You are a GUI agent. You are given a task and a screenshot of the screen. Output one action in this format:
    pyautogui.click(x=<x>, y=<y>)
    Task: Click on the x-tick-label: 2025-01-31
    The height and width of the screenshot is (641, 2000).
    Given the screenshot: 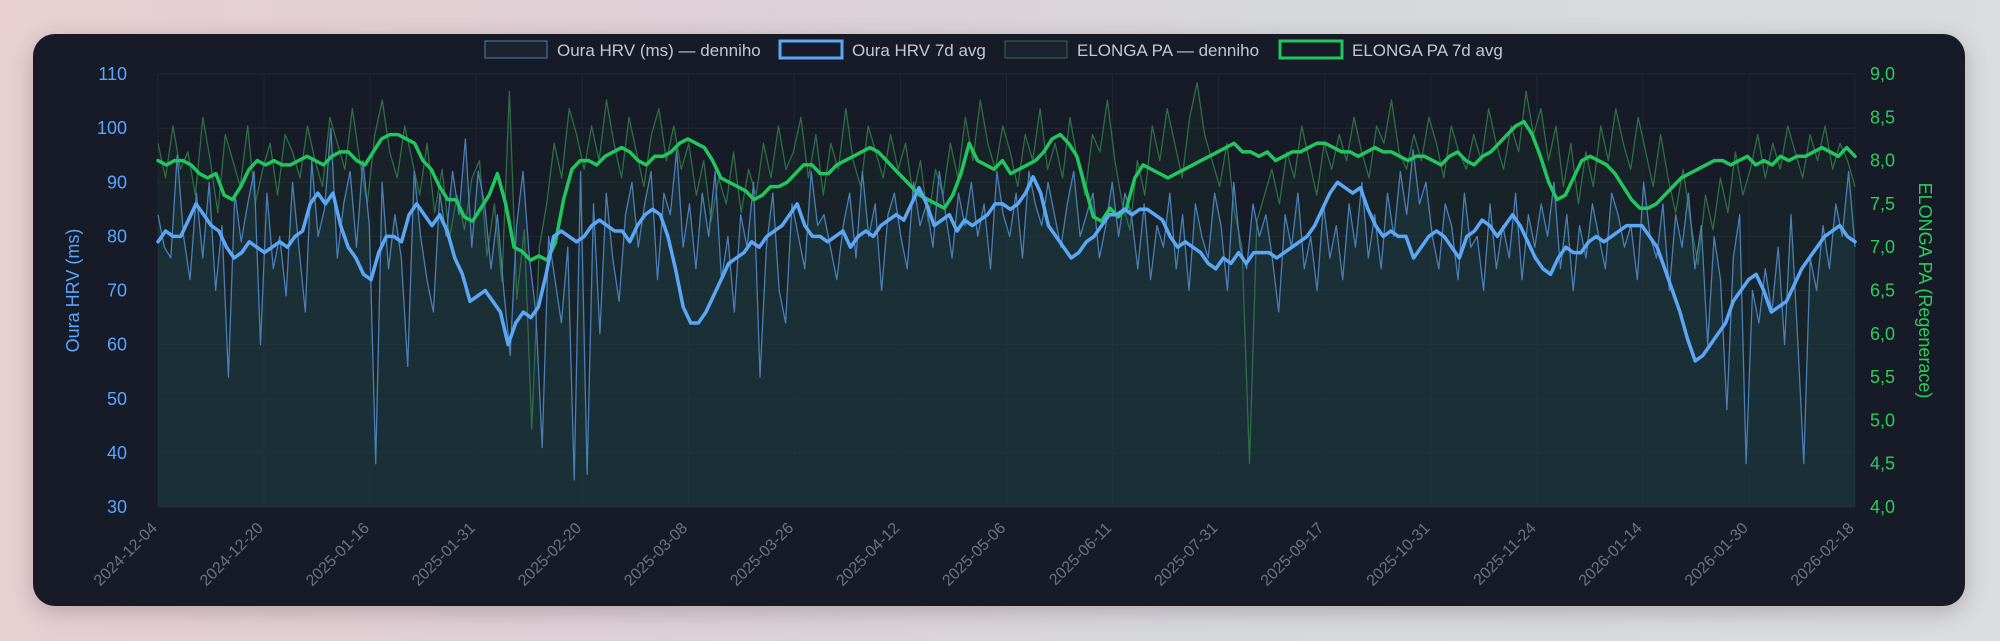 What is the action you would take?
    pyautogui.click(x=444, y=555)
    